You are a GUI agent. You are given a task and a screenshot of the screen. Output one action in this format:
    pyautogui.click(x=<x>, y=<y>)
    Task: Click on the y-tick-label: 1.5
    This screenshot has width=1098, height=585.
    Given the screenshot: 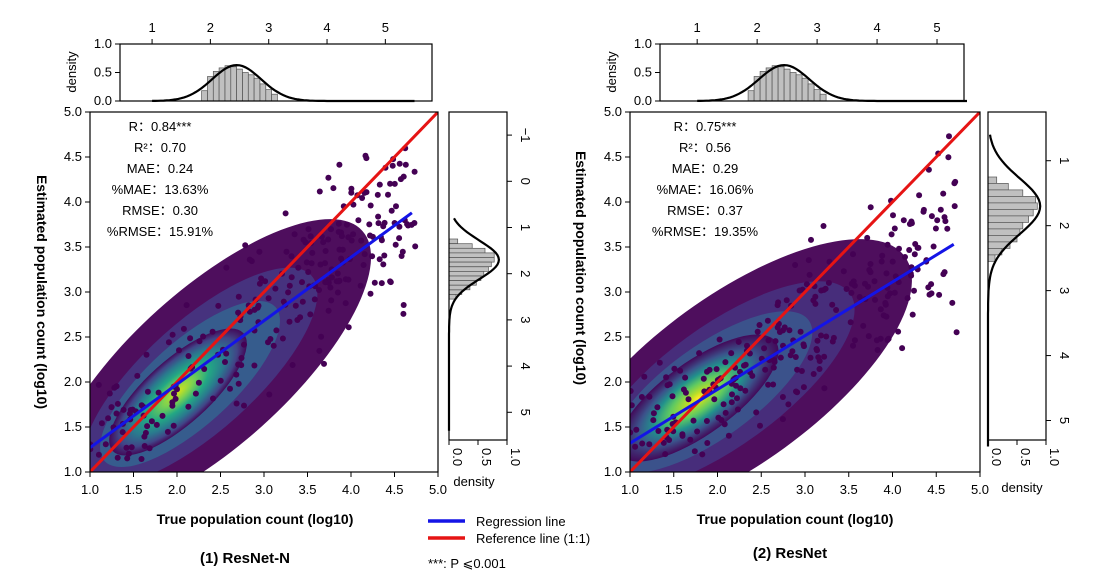 What is the action you would take?
    pyautogui.click(x=73, y=426)
    